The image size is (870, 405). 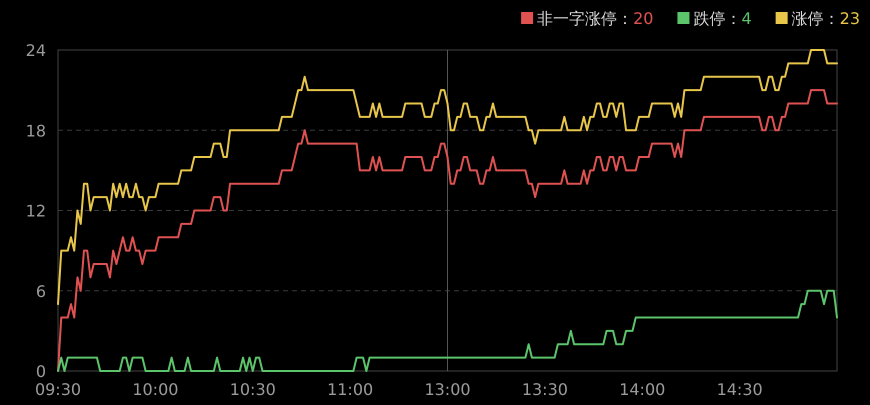 What do you see at coordinates (447, 389) in the screenshot?
I see `x-tick-label: 13:00` at bounding box center [447, 389].